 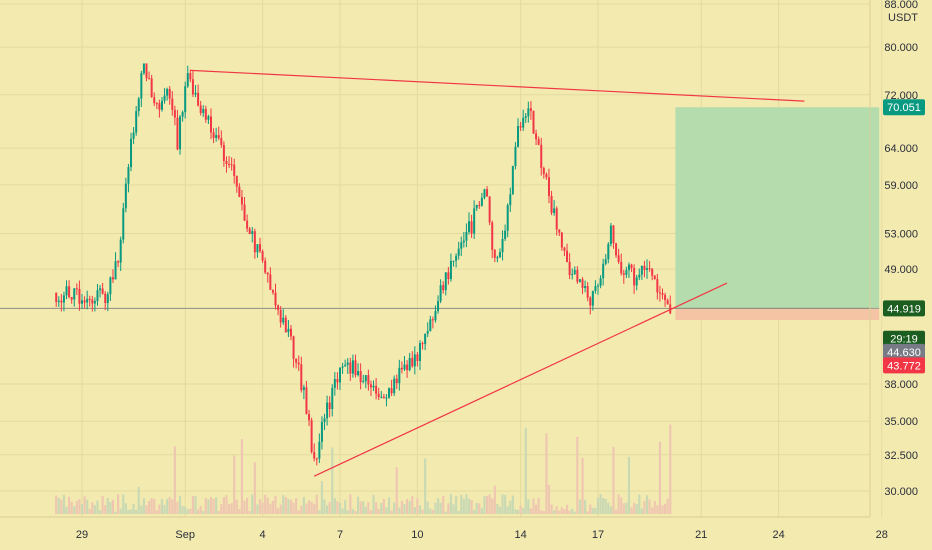 I want to click on resistance-trendline, so click(x=497, y=85).